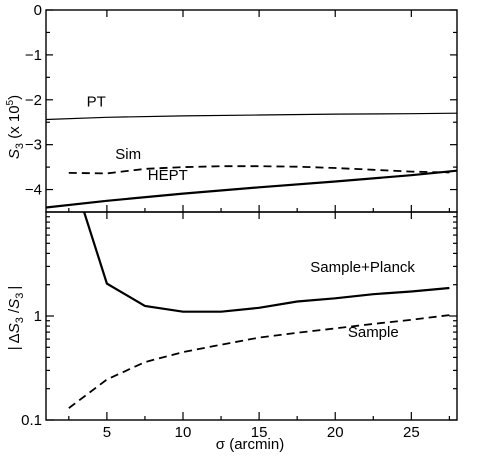 The image size is (485, 456). Describe the element at coordinates (33, 55) in the screenshot. I see `top-y-tick-label: −1` at that location.